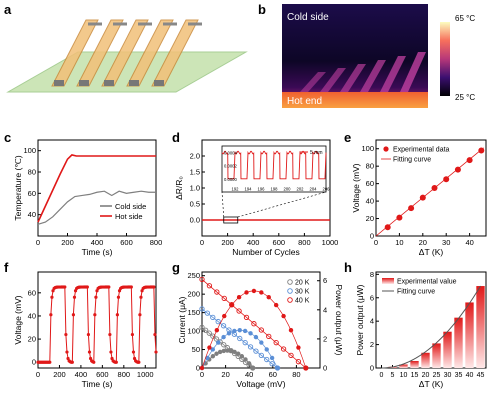 This screenshot has width=500, height=412. Describe the element at coordinates (126, 53) in the screenshot. I see `thermoelectric-fins` at that location.